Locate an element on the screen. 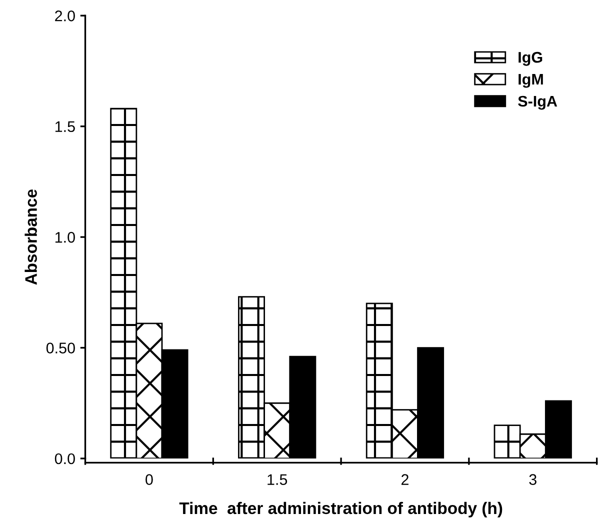  legend-label: IgG is located at coordinates (530, 59).